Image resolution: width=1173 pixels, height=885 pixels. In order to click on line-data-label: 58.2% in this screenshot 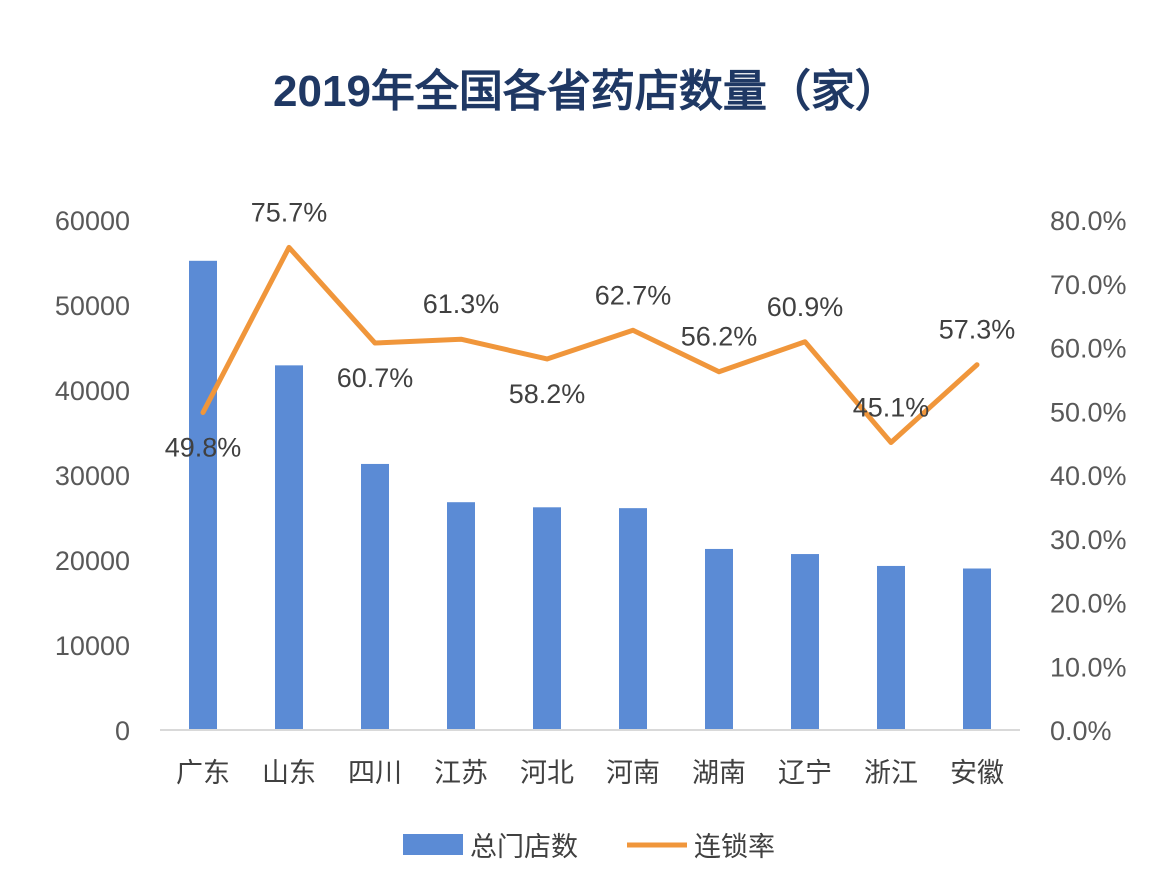, I will do `click(547, 394)`.